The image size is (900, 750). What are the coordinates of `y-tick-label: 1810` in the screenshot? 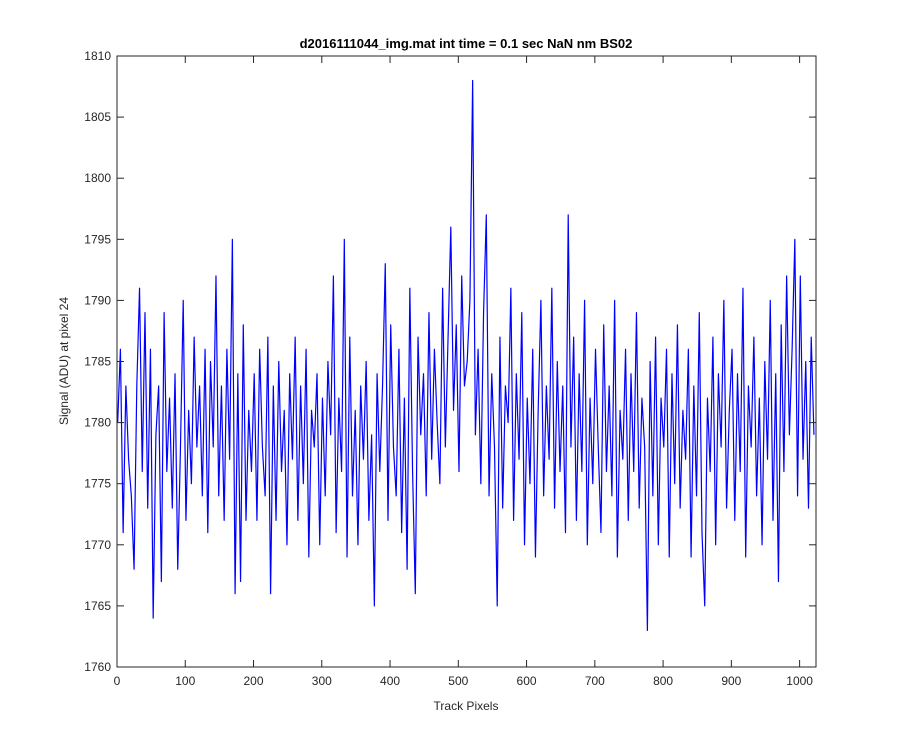 It's located at (97, 56).